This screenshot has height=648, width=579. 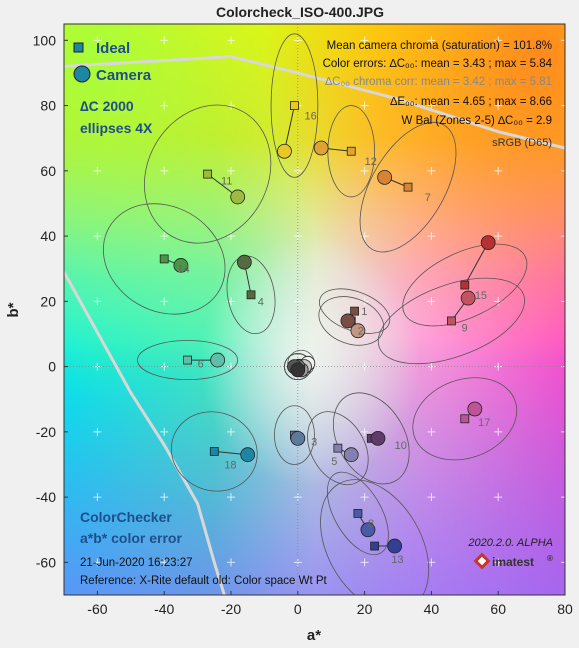 I want to click on x-tick-label: 40, so click(x=432, y=609).